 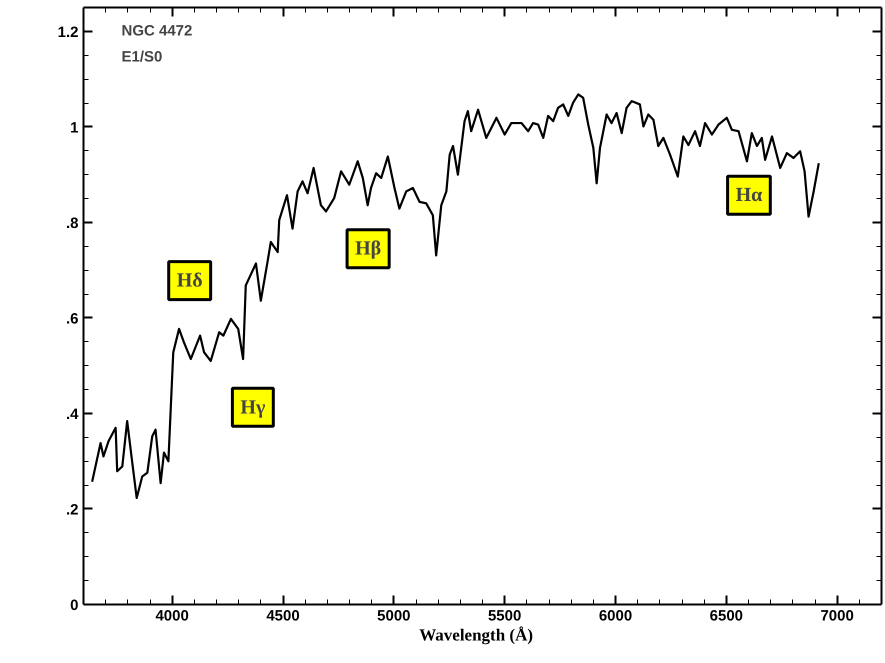 I want to click on x-tick-label: 6000, so click(x=615, y=616).